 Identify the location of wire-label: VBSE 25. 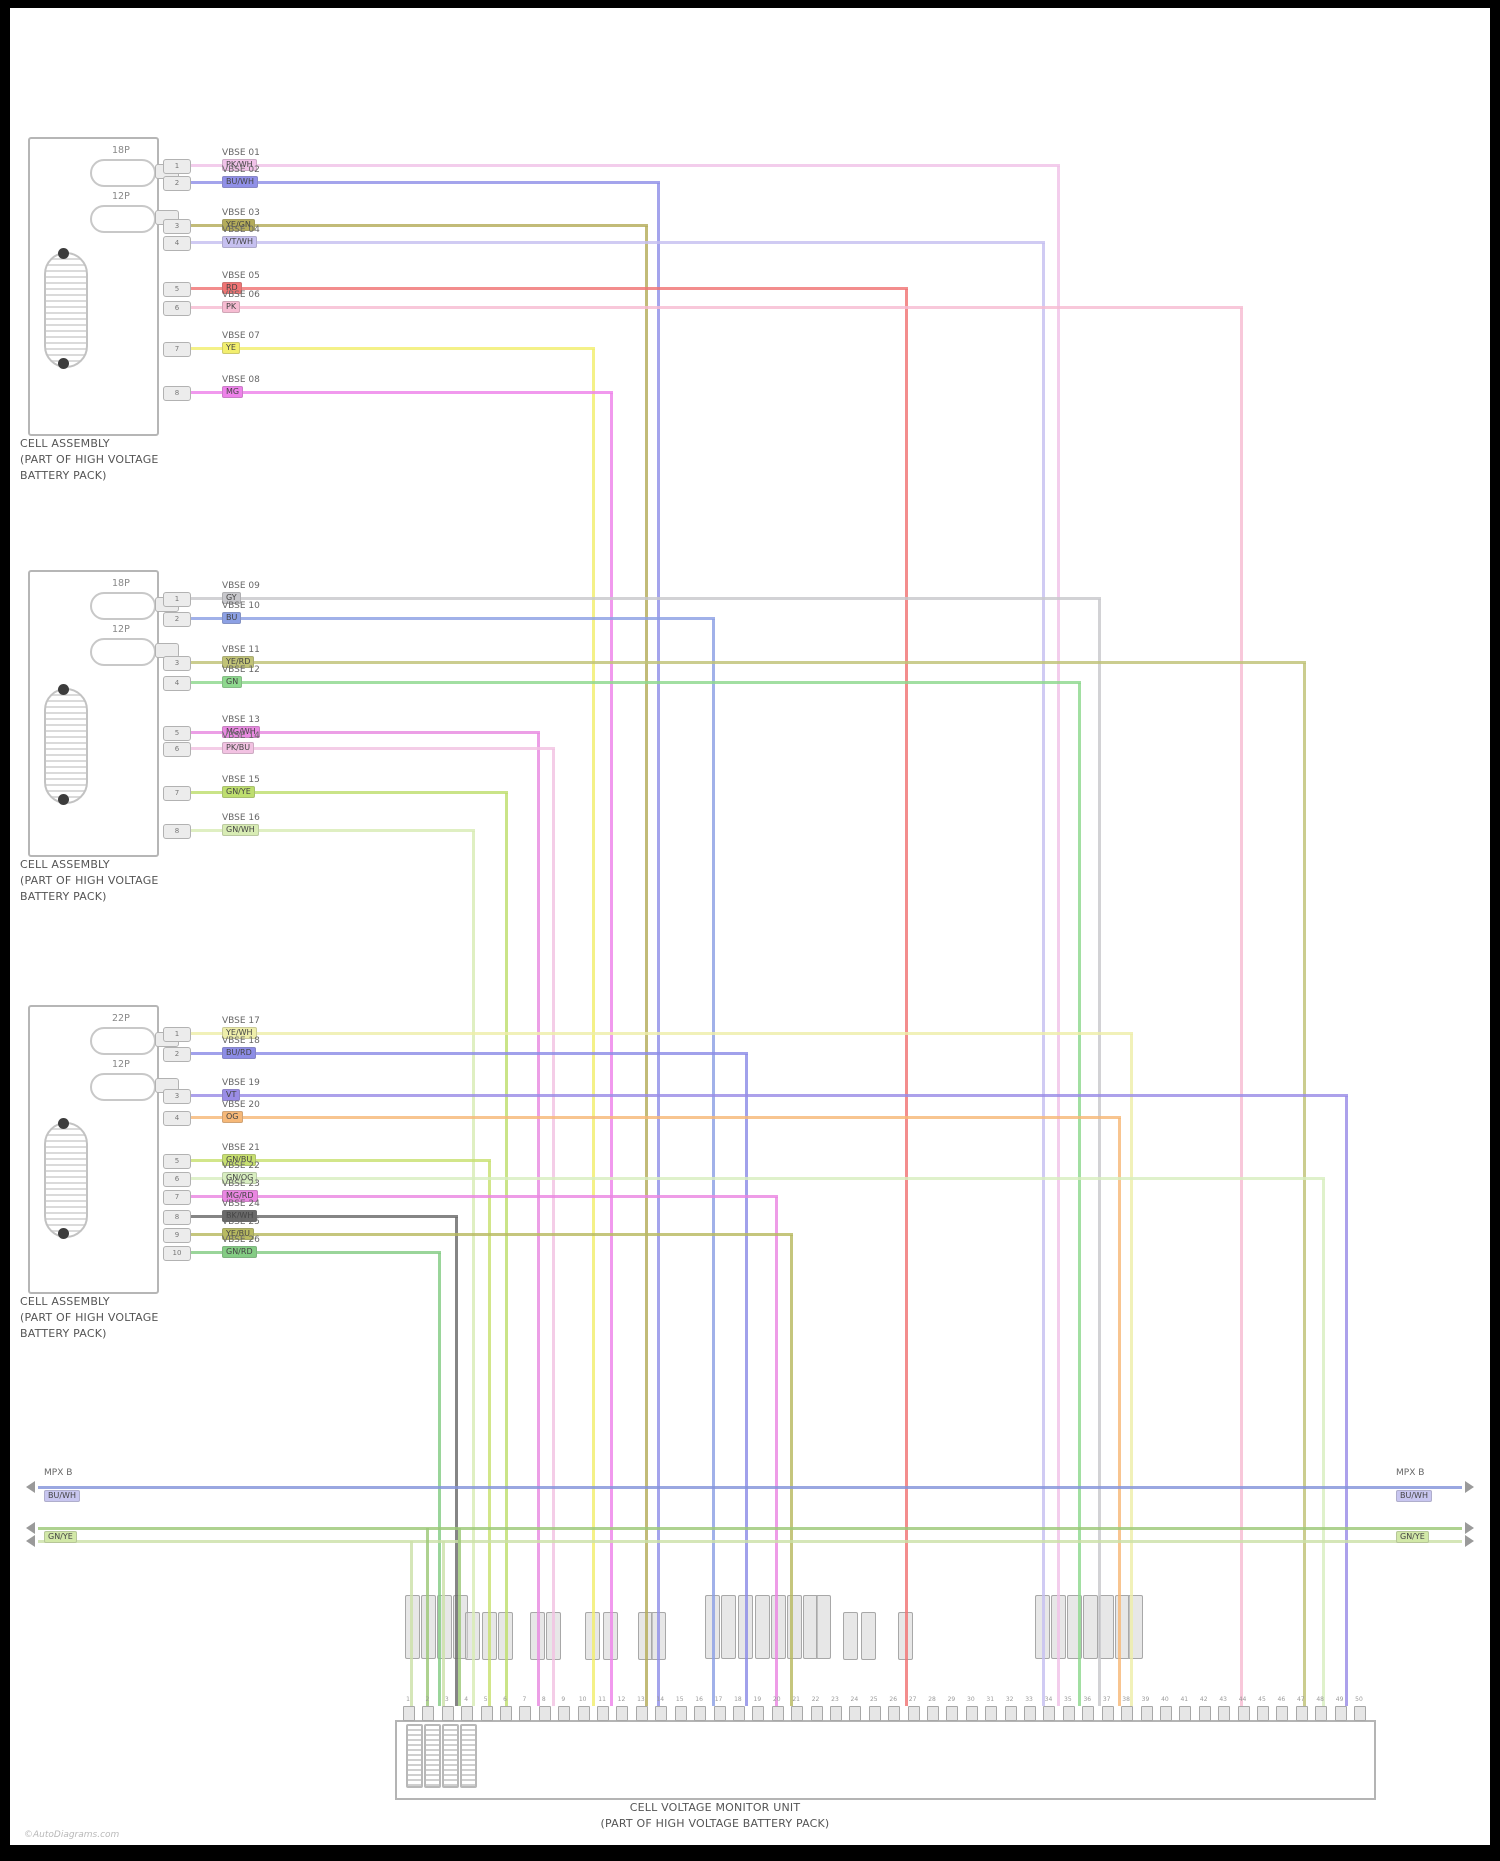
(241, 1222).